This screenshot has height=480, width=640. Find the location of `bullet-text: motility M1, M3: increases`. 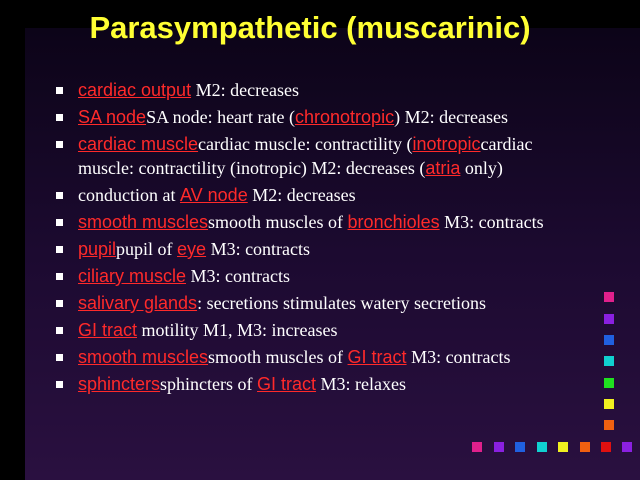

bullet-text: motility M1, M3: increases is located at coordinates (237, 330).